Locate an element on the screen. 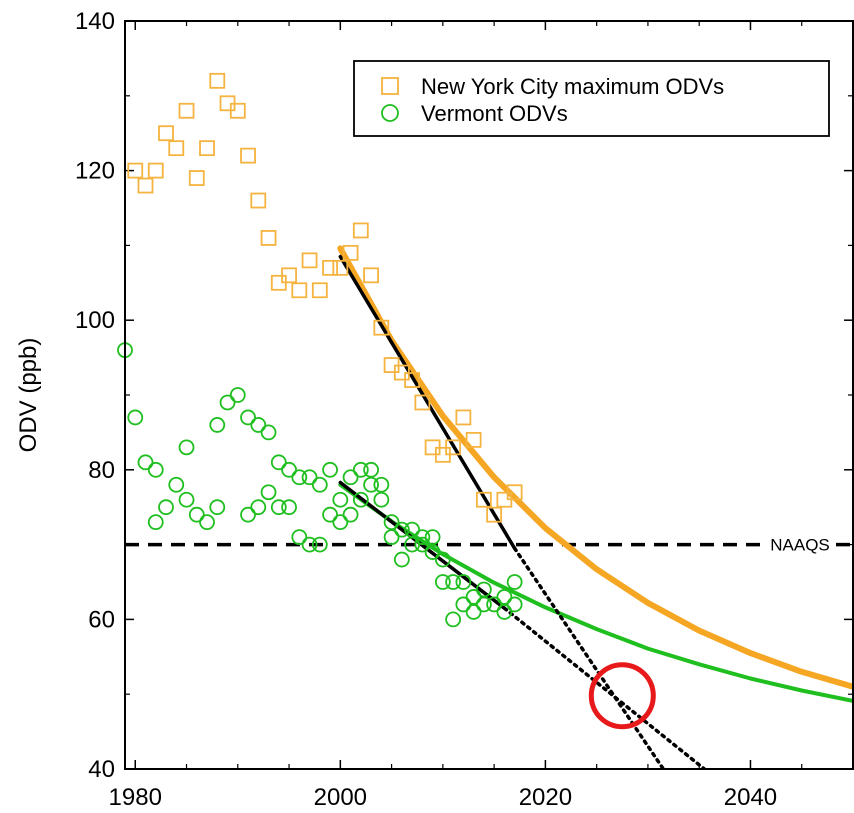 This screenshot has width=854, height=813. naaqs-label: NAAQS is located at coordinates (800, 545).